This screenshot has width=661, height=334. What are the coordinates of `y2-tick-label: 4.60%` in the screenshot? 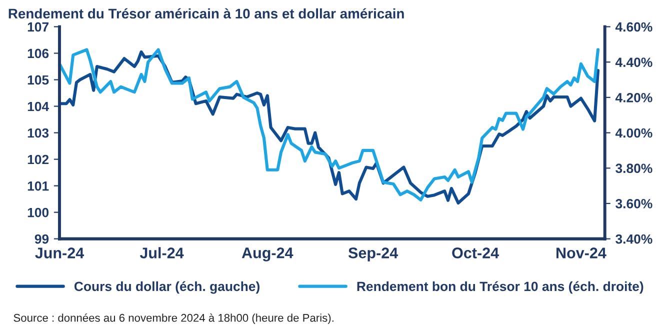 It's located at (633, 27).